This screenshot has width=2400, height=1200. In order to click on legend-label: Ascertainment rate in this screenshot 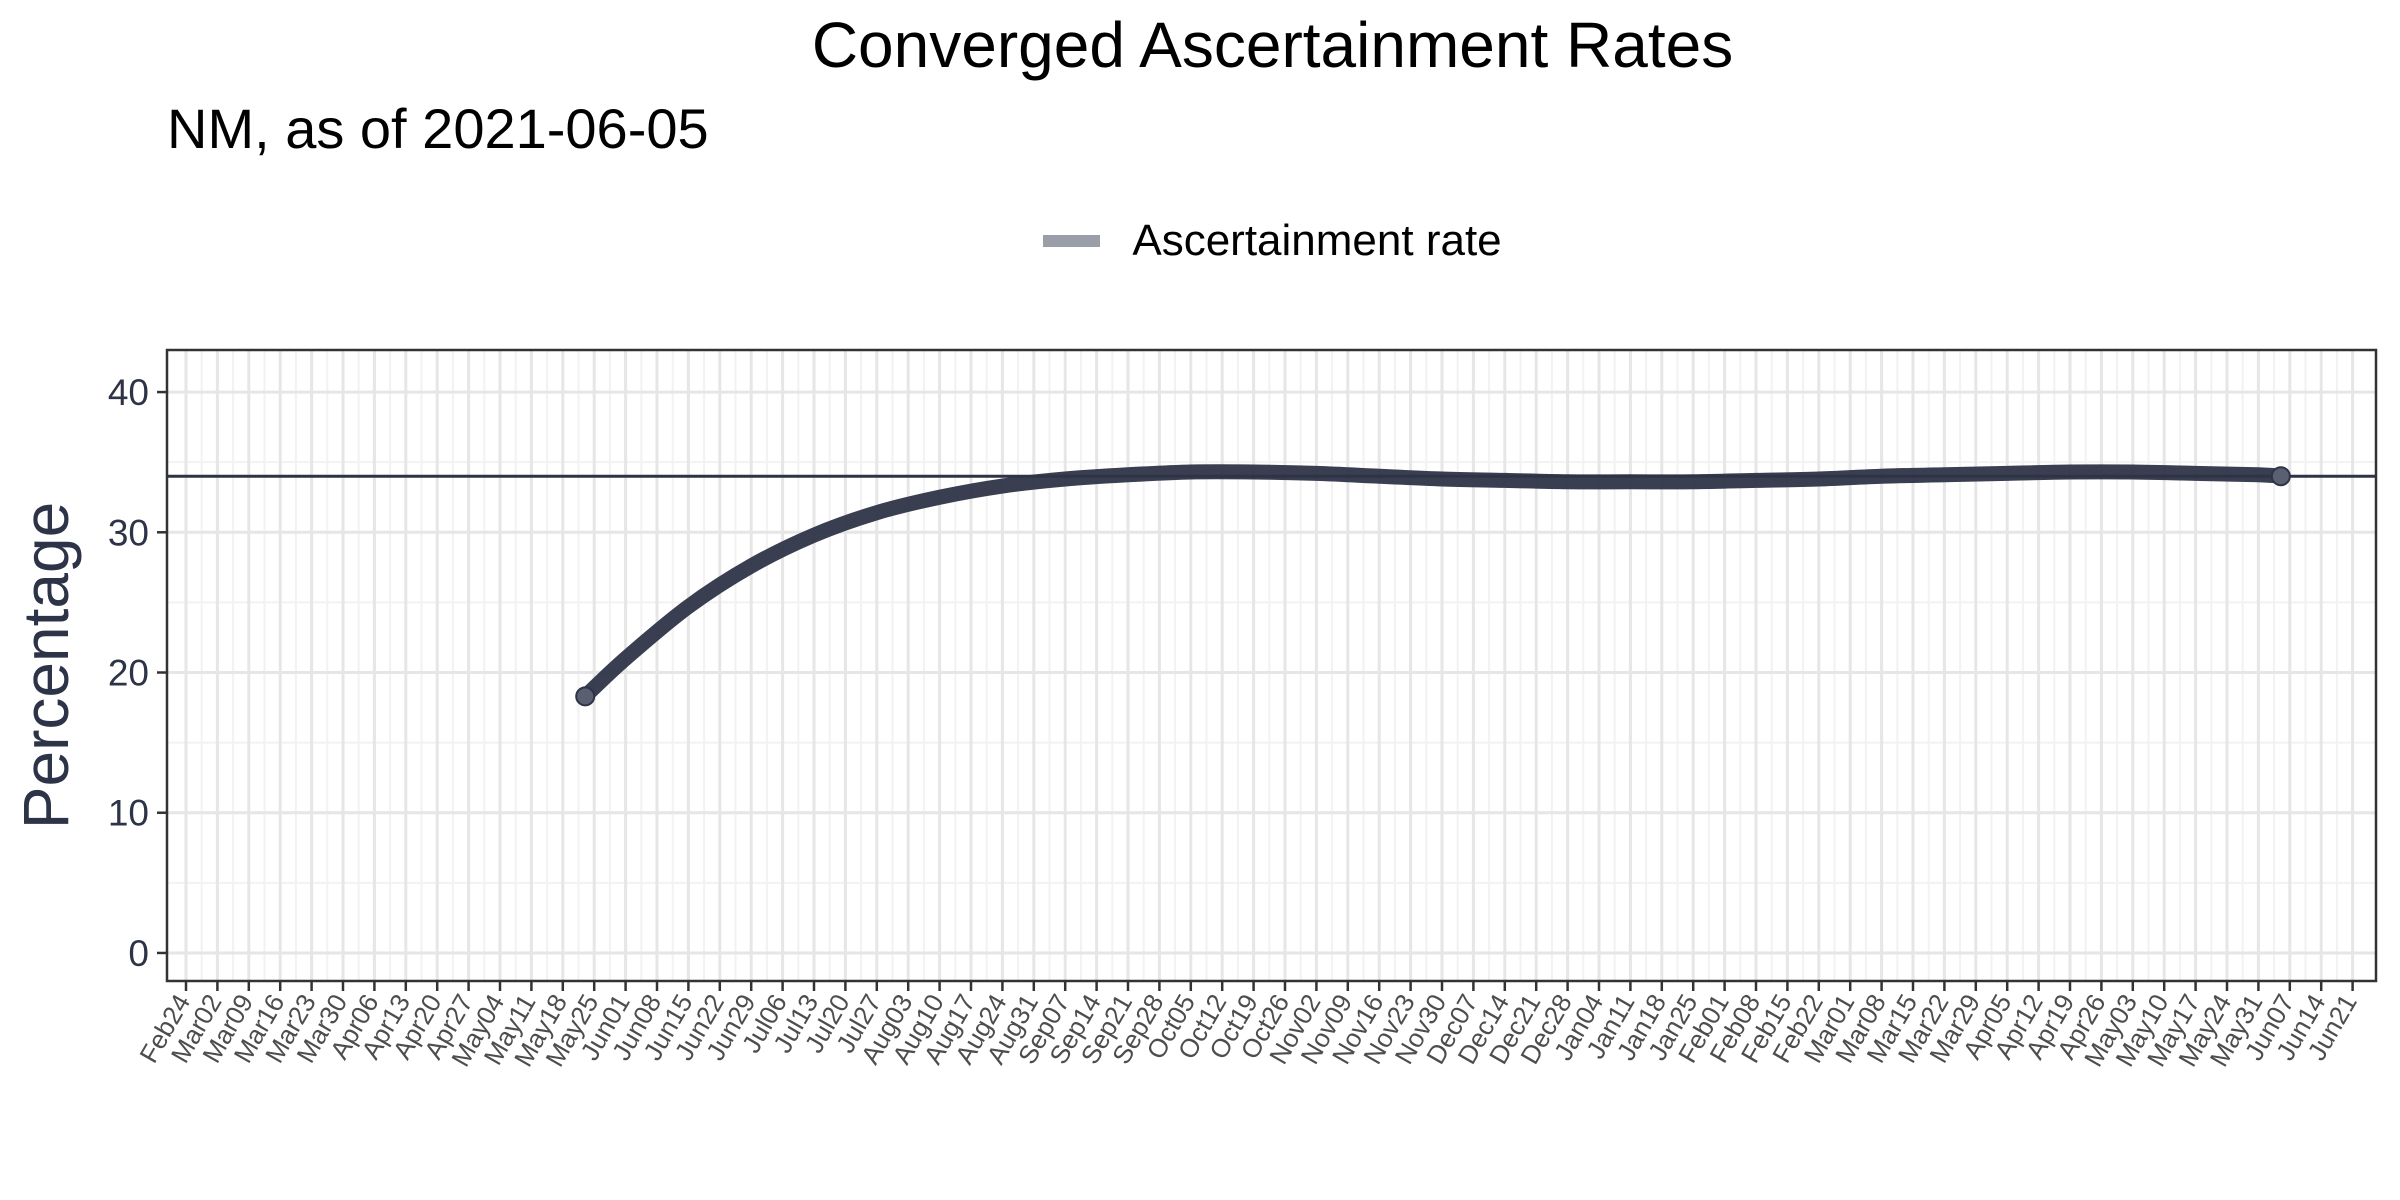, I will do `click(1317, 240)`.